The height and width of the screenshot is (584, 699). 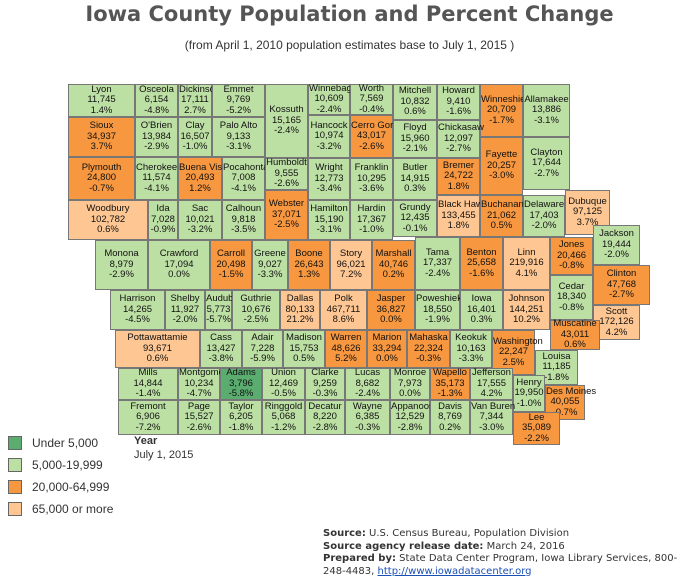 What do you see at coordinates (300, 310) in the screenshot?
I see `county-dallas: Dallas 80,133 21.2%` at bounding box center [300, 310].